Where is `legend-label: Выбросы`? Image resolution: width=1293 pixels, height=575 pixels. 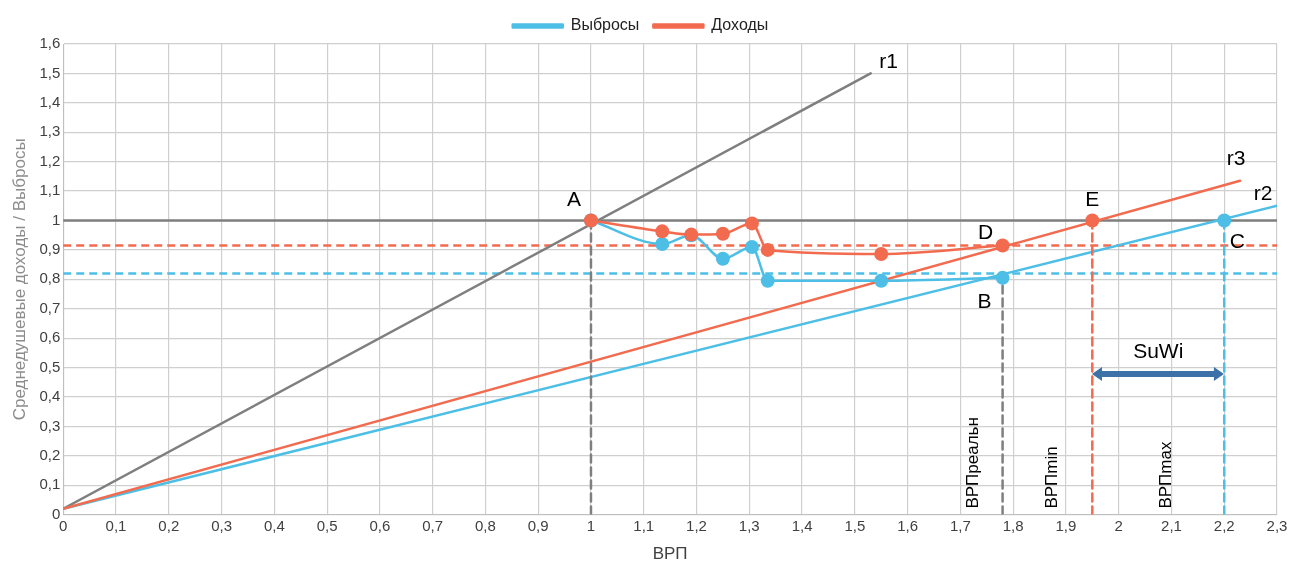
legend-label: Выбросы is located at coordinates (605, 25).